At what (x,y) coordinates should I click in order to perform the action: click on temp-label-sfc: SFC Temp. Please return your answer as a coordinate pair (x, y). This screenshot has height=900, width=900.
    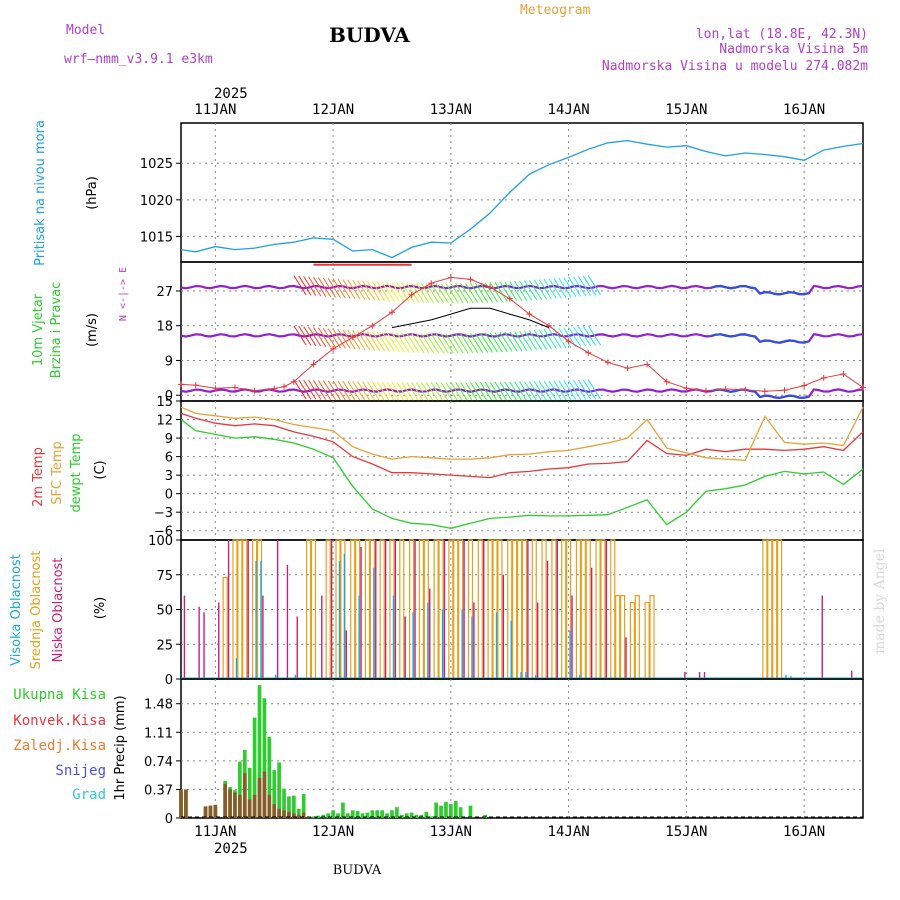
    Looking at the image, I should click on (57, 473).